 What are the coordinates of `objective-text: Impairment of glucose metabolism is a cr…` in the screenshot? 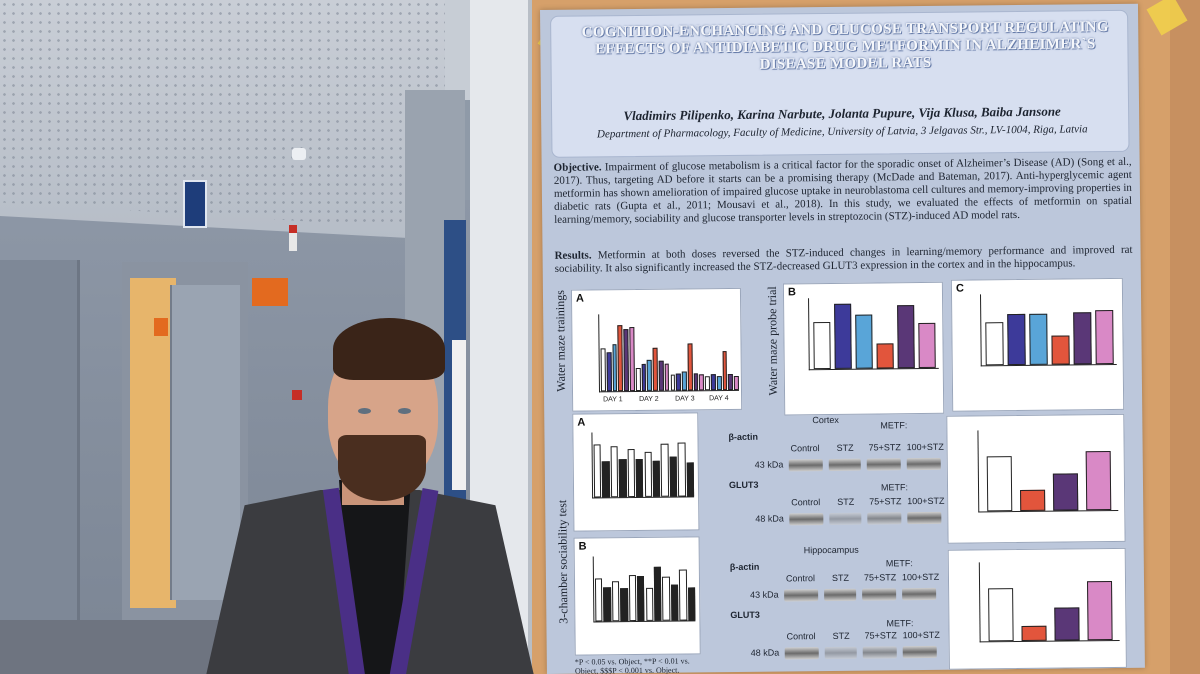 It's located at (843, 190).